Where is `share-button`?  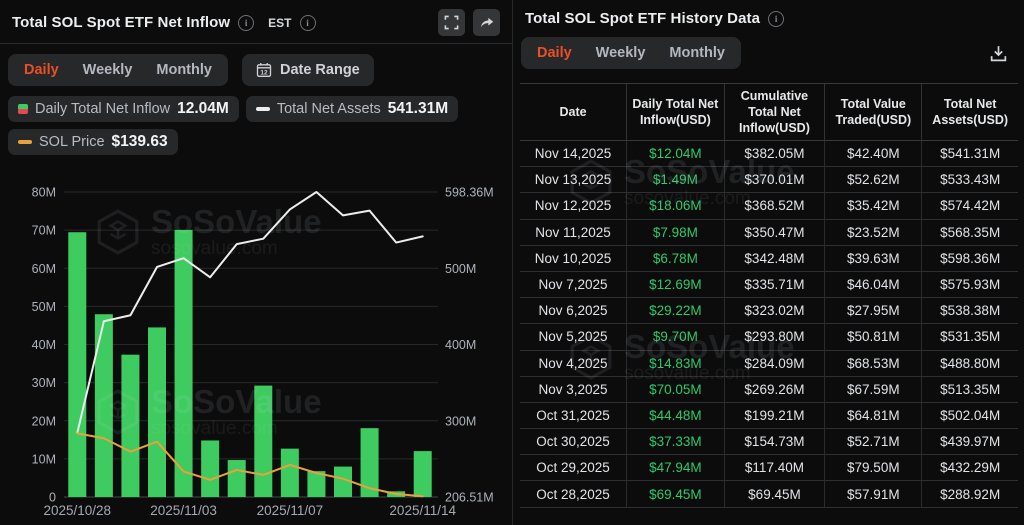 share-button is located at coordinates (486, 22).